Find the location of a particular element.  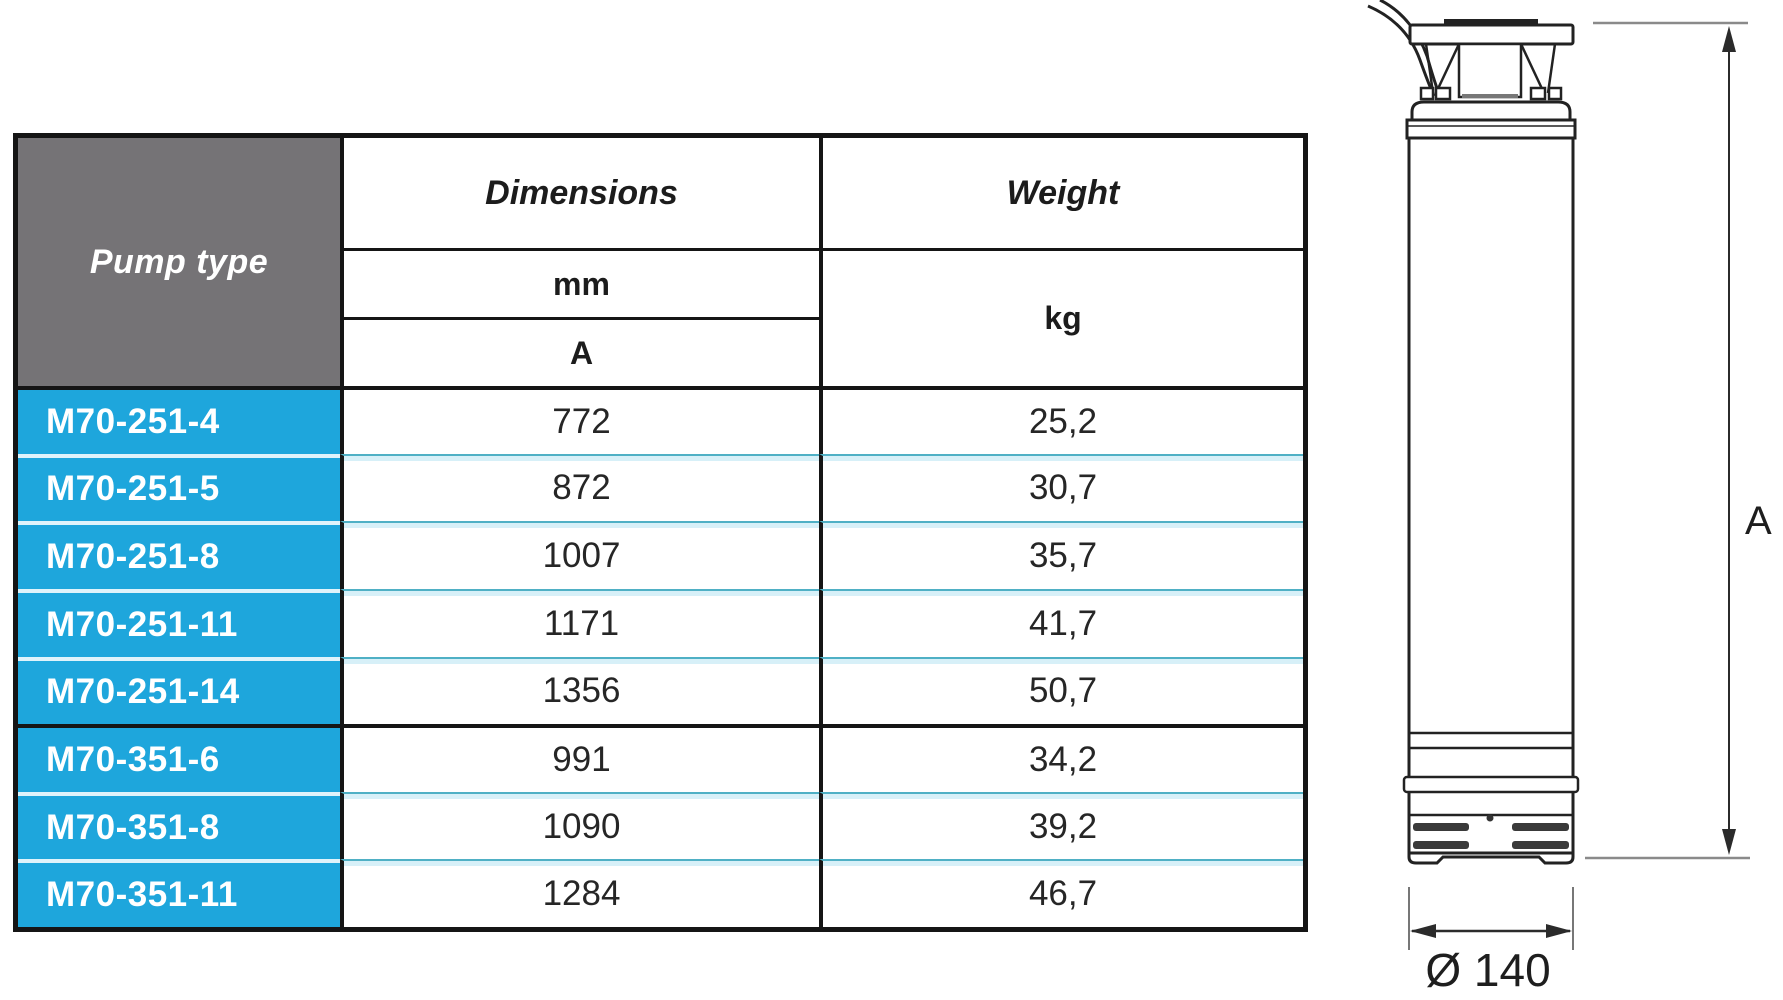

weight-header: Weight is located at coordinates (1061, 193).